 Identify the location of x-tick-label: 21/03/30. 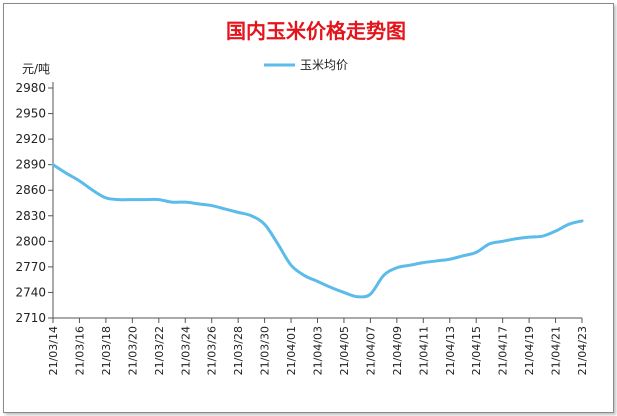
(265, 350).